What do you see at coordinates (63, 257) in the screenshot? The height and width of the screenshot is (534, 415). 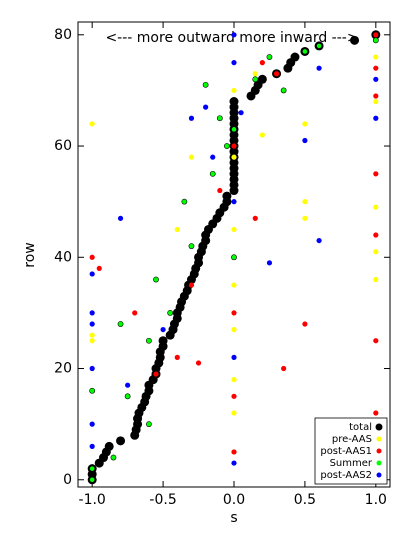 I see `y-tick-label: 40` at bounding box center [63, 257].